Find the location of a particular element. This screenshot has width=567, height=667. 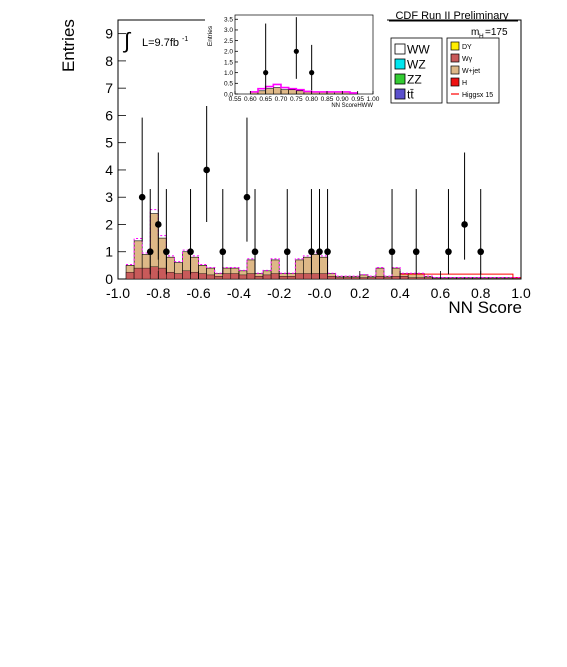

y-tick-label: 1.0 is located at coordinates (228, 73).